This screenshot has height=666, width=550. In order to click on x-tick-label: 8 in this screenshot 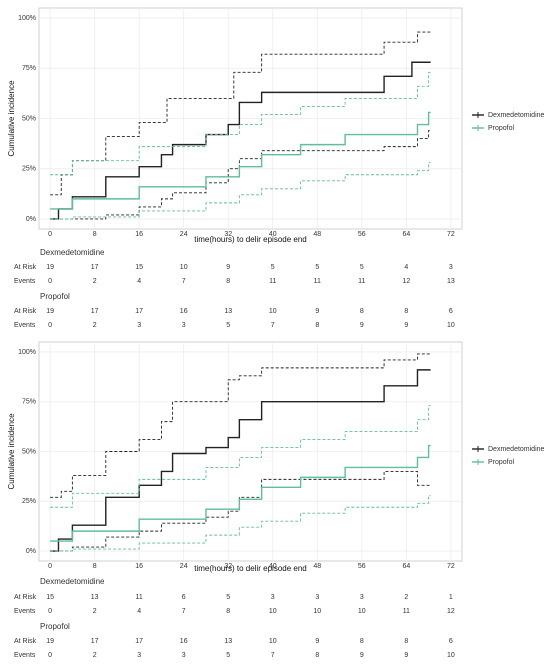, I will do `click(95, 566)`.